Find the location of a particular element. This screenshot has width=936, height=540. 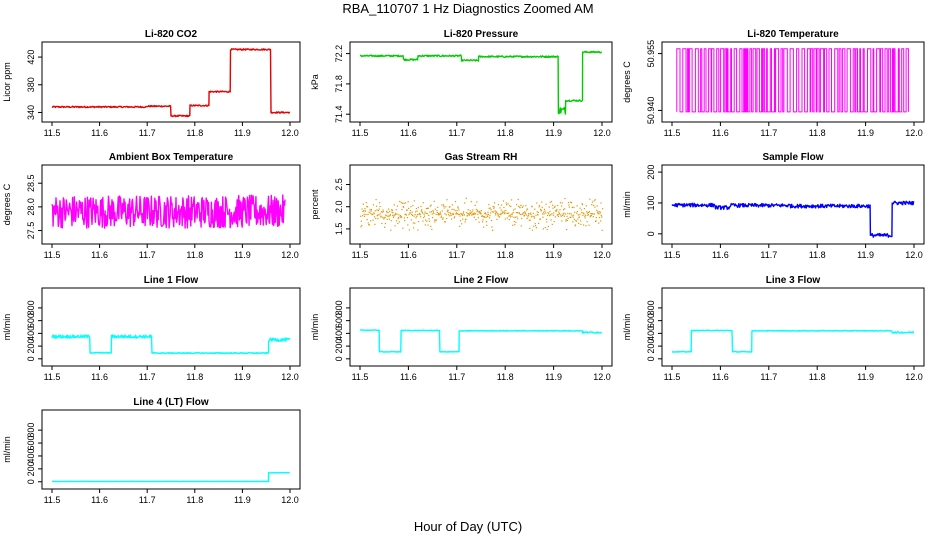

y-axis-label: ml/min is located at coordinates (627, 204).